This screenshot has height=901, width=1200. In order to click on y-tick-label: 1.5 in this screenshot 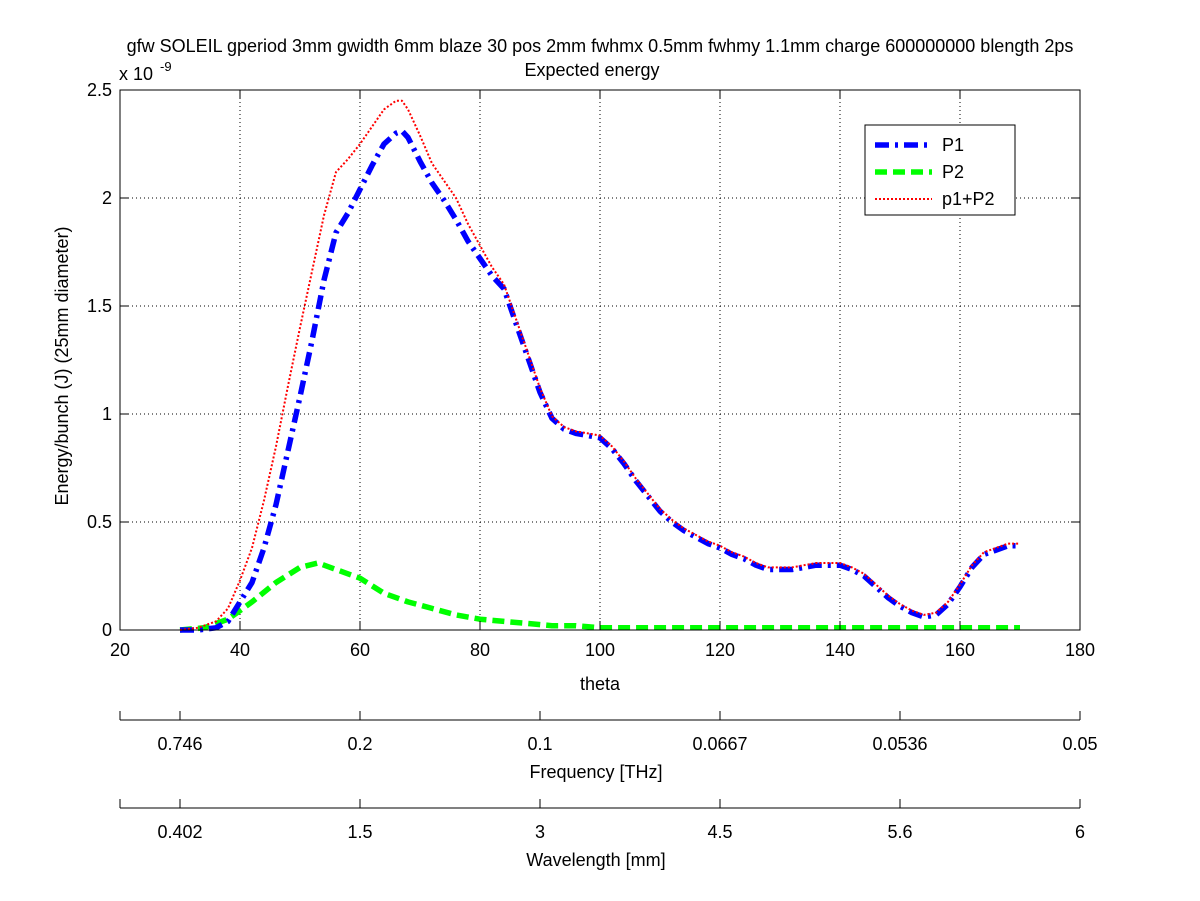, I will do `click(99, 306)`.